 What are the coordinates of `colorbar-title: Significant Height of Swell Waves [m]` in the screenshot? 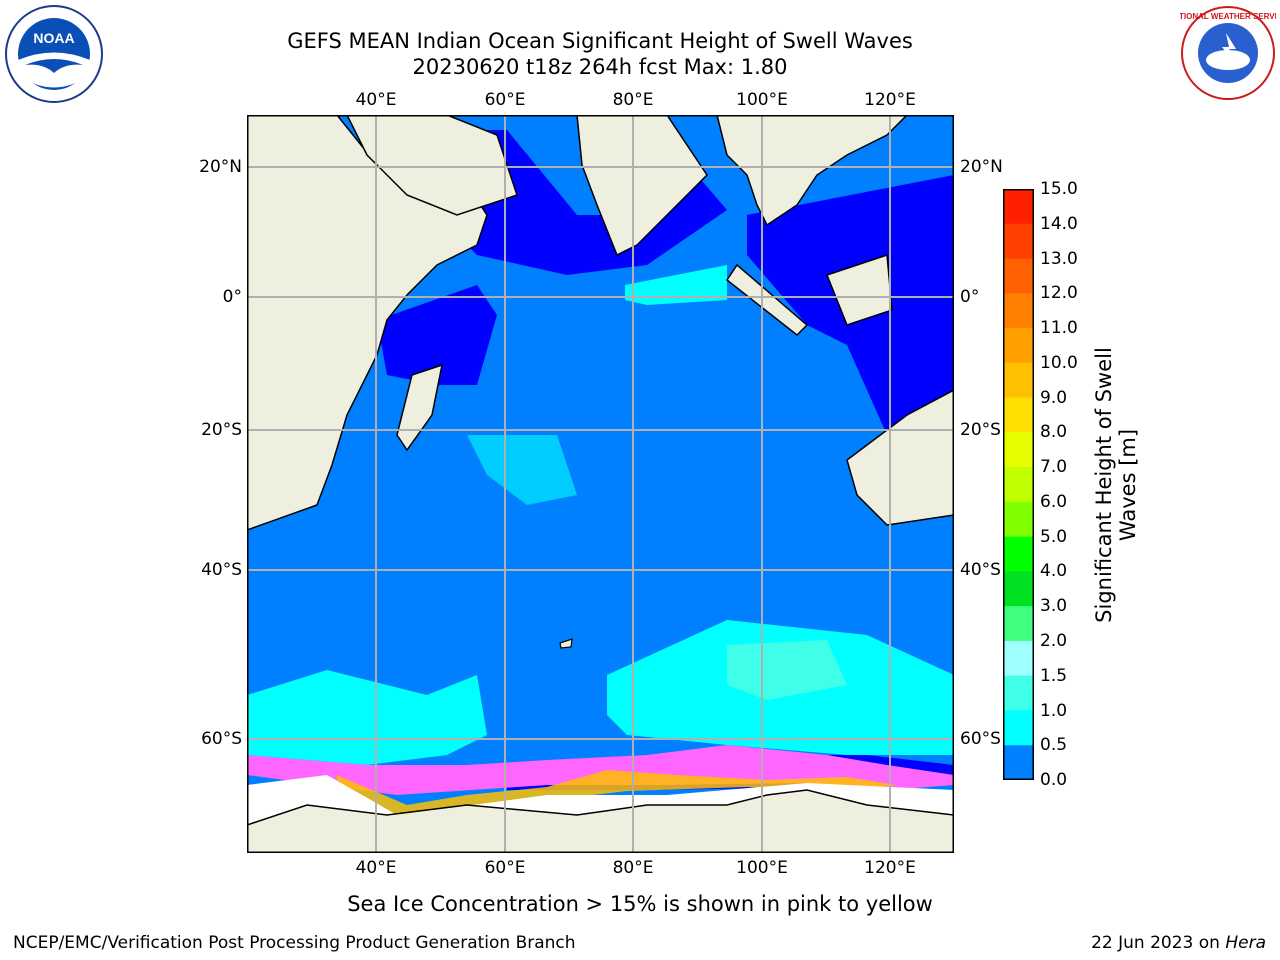 It's located at (1116, 485).